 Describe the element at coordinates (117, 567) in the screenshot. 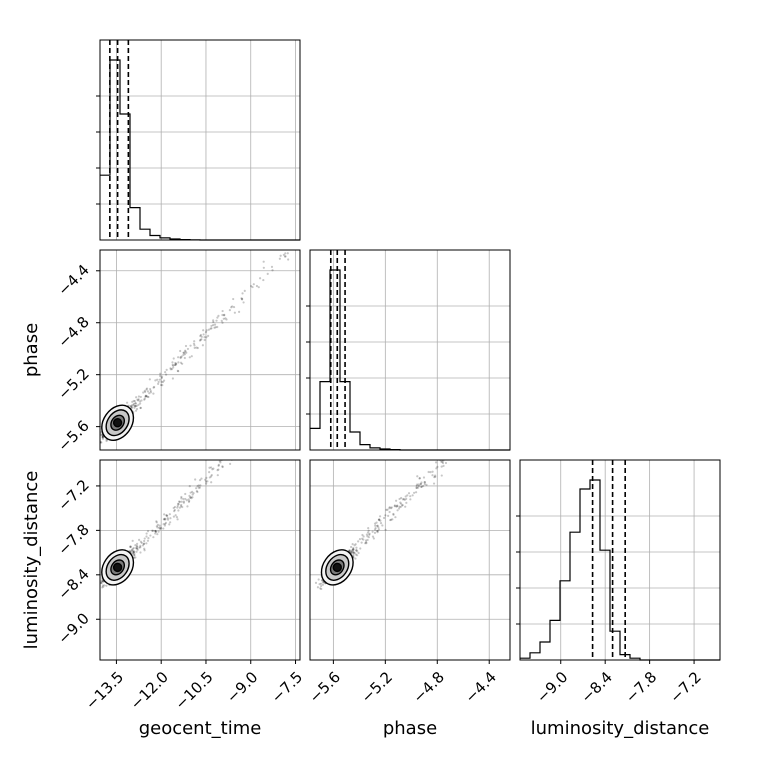

I see `density-contour` at that location.